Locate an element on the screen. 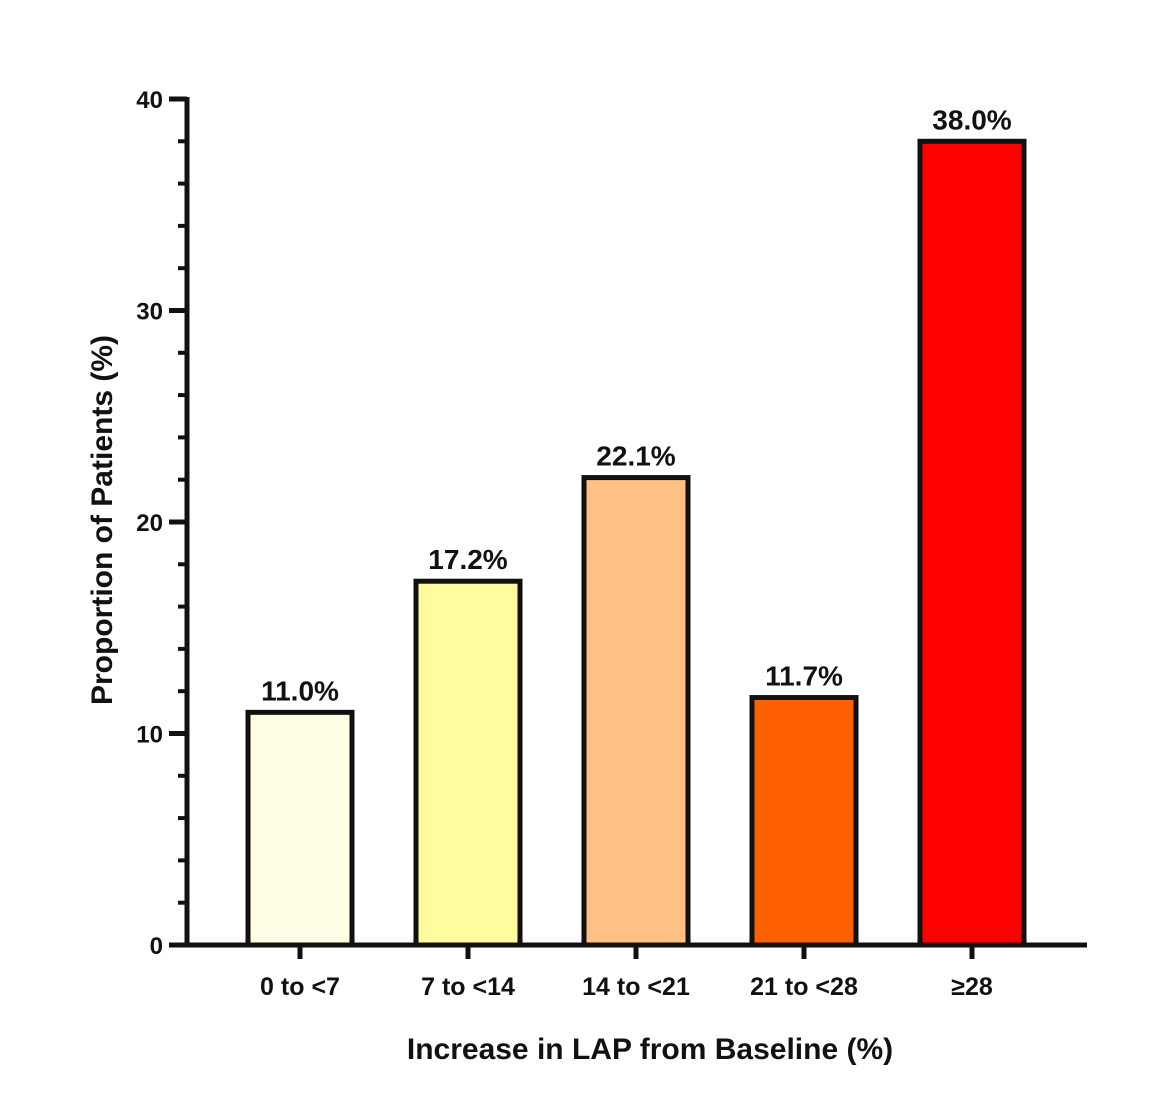 This screenshot has height=1095, width=1170. x-tick-label: 0 to <7 is located at coordinates (300, 987).